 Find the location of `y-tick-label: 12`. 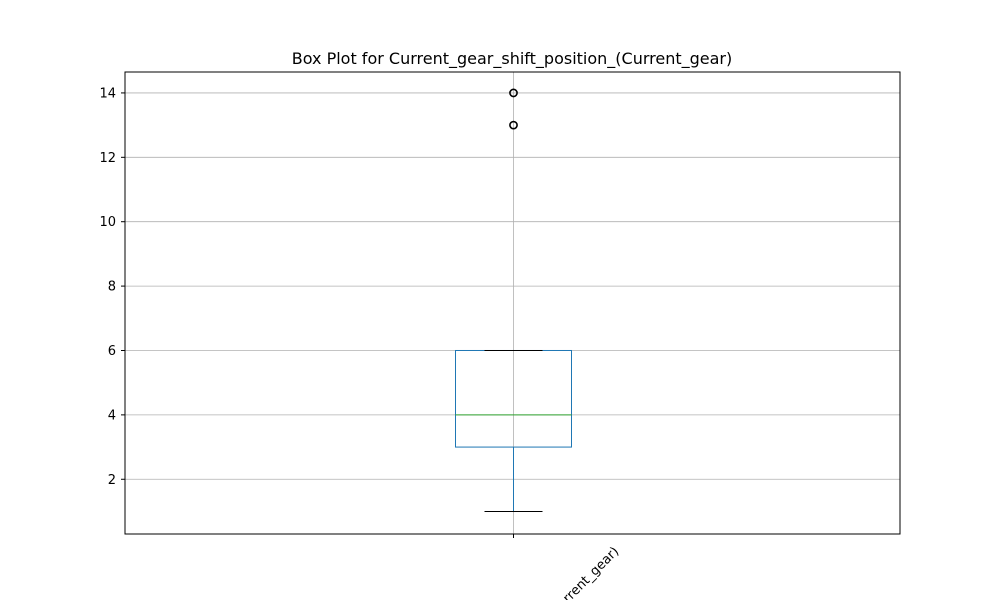

y-tick-label: 12 is located at coordinates (107, 158).